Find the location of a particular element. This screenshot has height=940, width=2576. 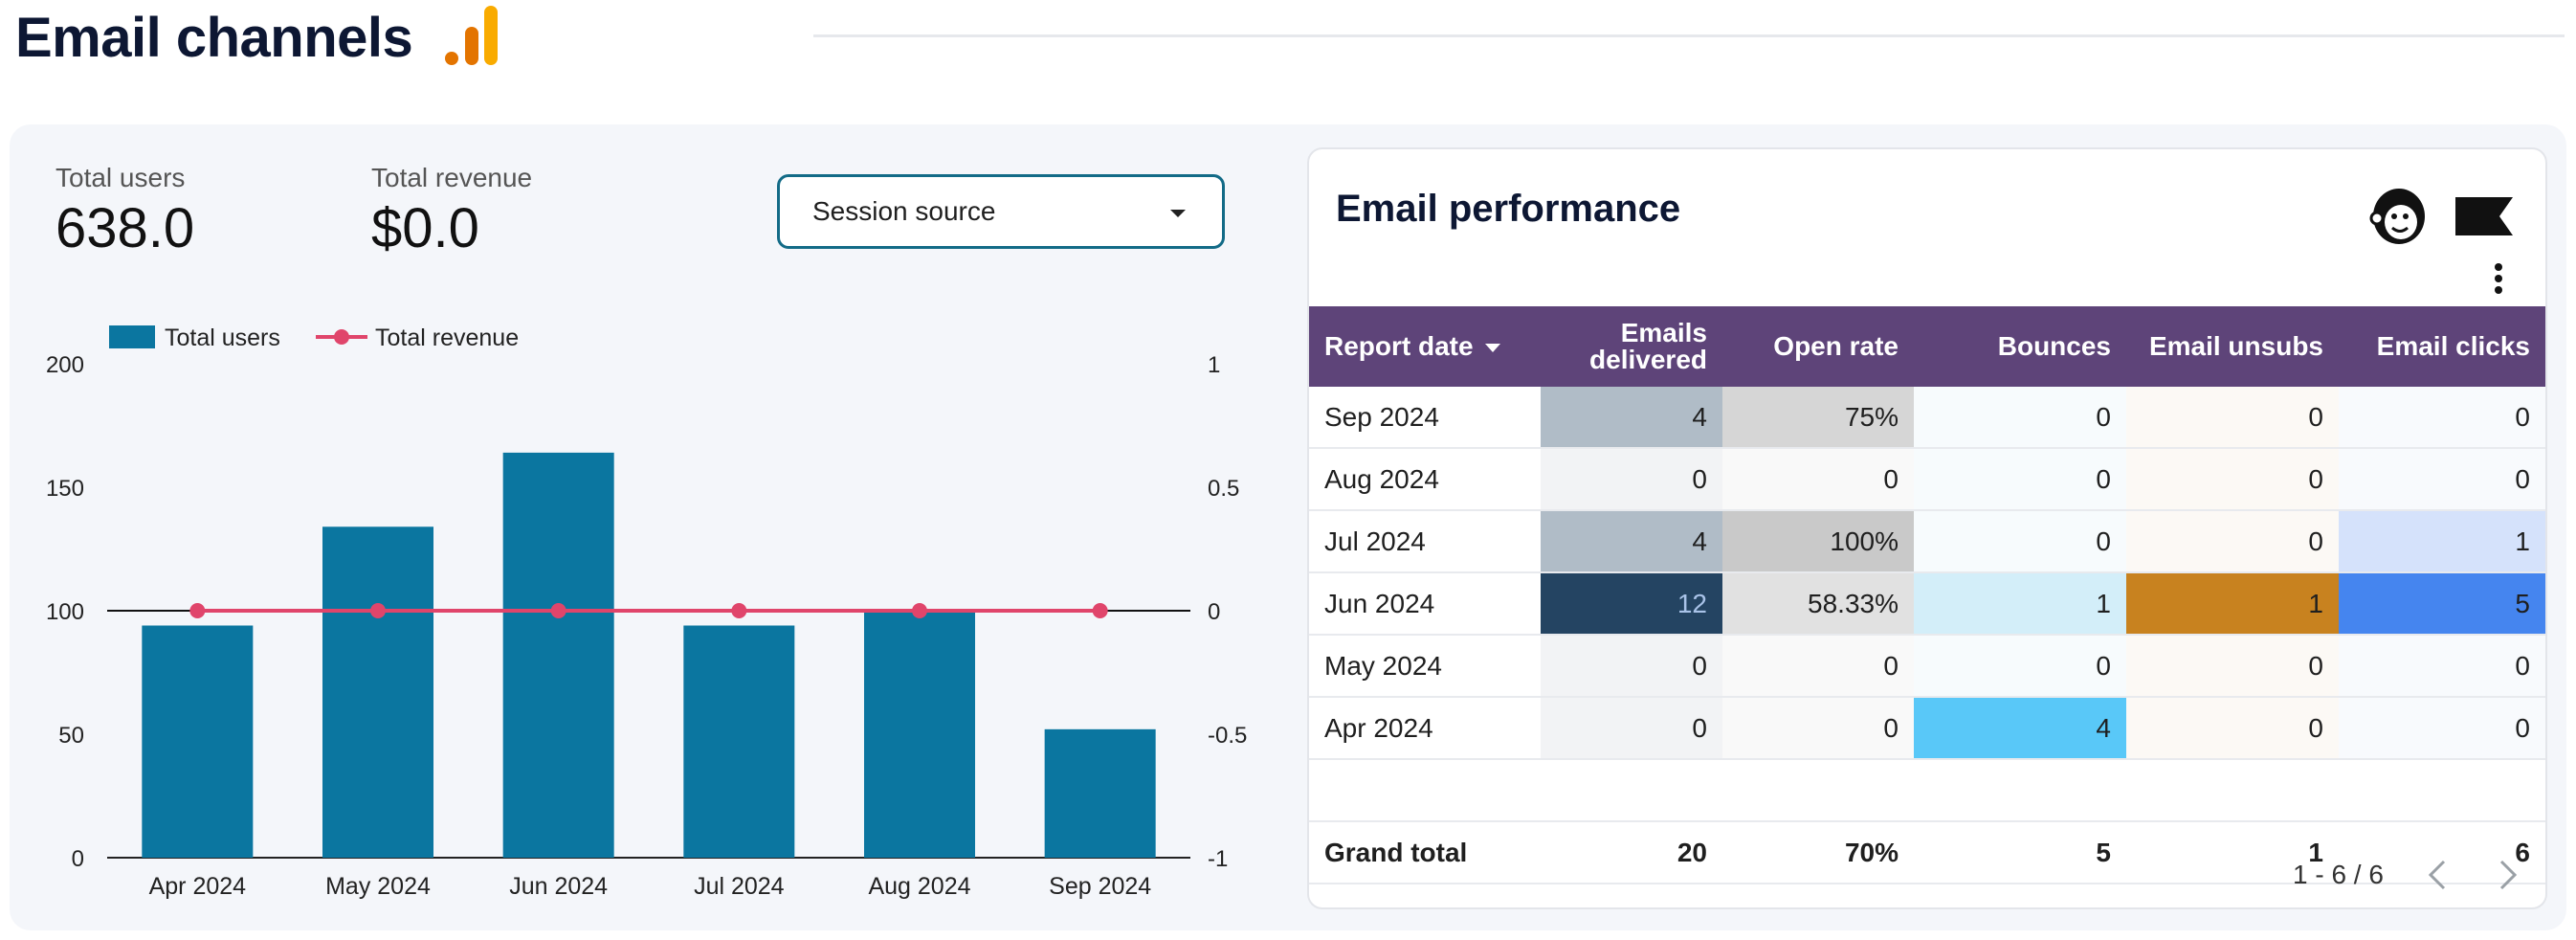

table-row: May 2024 0 0 0 0 0 is located at coordinates (1927, 666).